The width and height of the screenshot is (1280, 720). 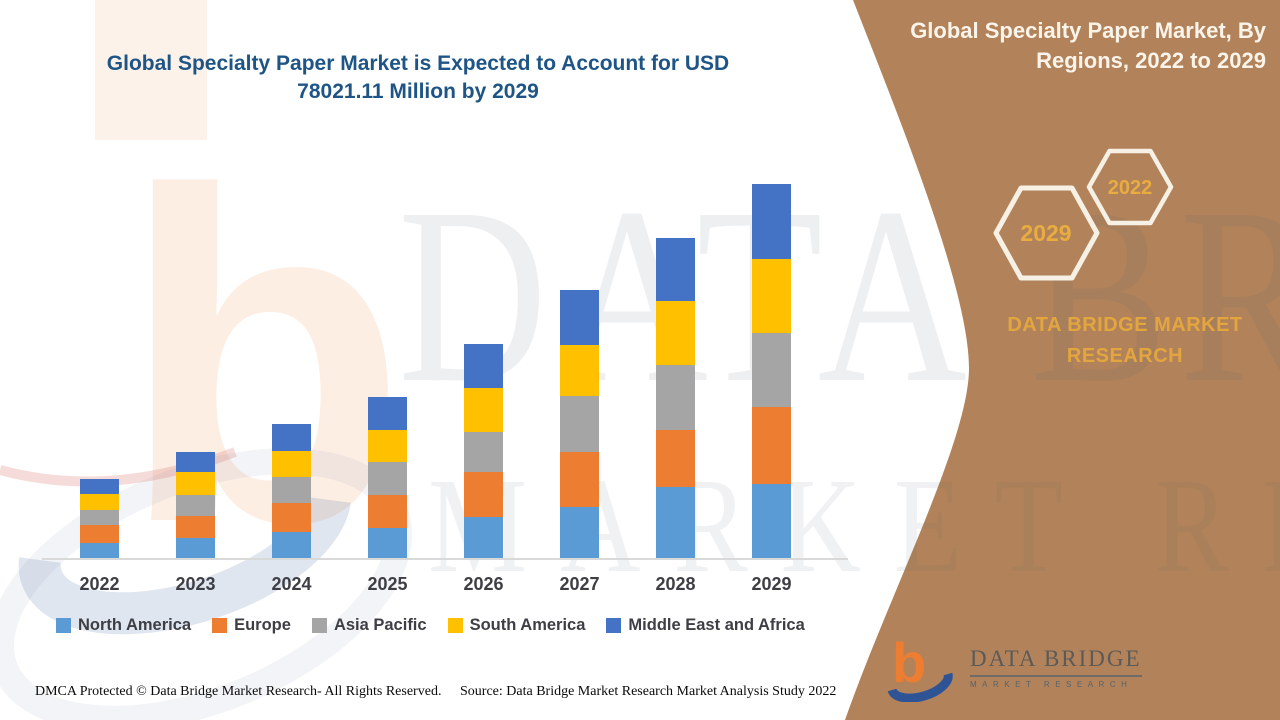 What do you see at coordinates (387, 584) in the screenshot?
I see `x-axis-label: 2025` at bounding box center [387, 584].